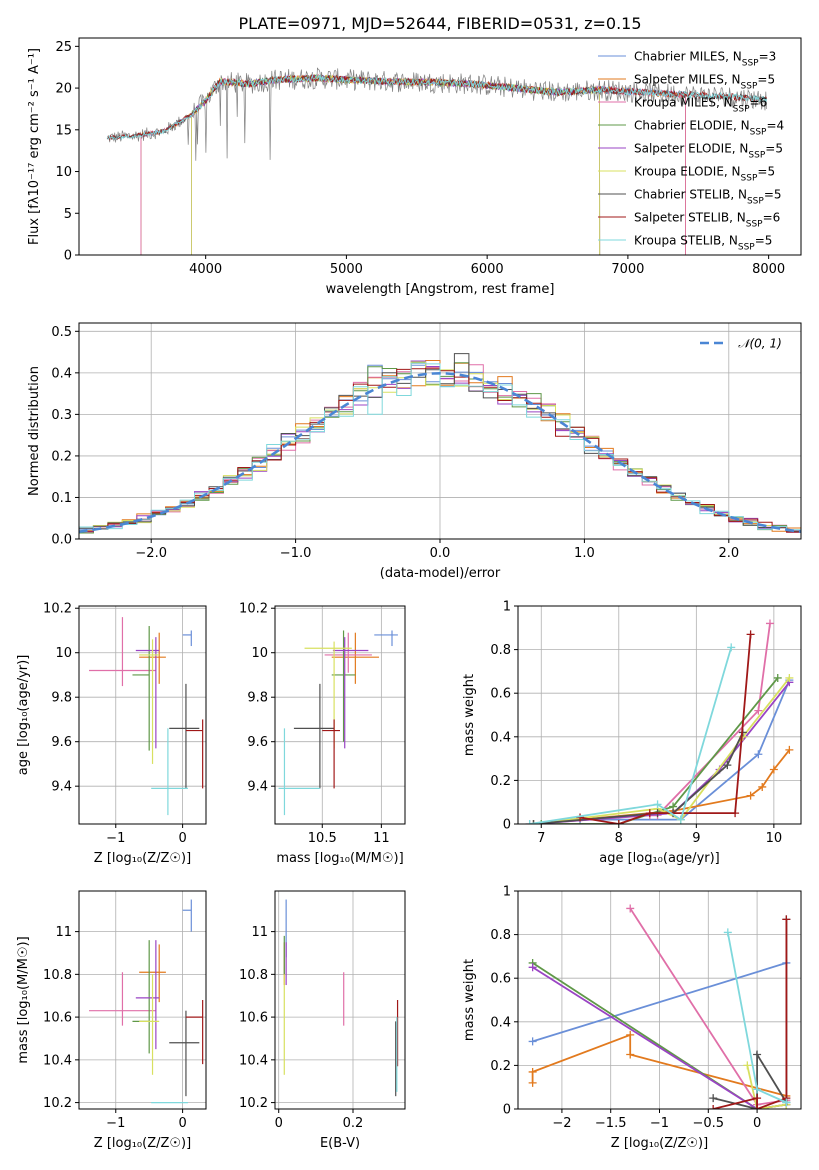 This screenshot has height=1170, width=819. Describe the element at coordinates (346, 269) in the screenshot. I see `x-tick-label: 5000` at that location.